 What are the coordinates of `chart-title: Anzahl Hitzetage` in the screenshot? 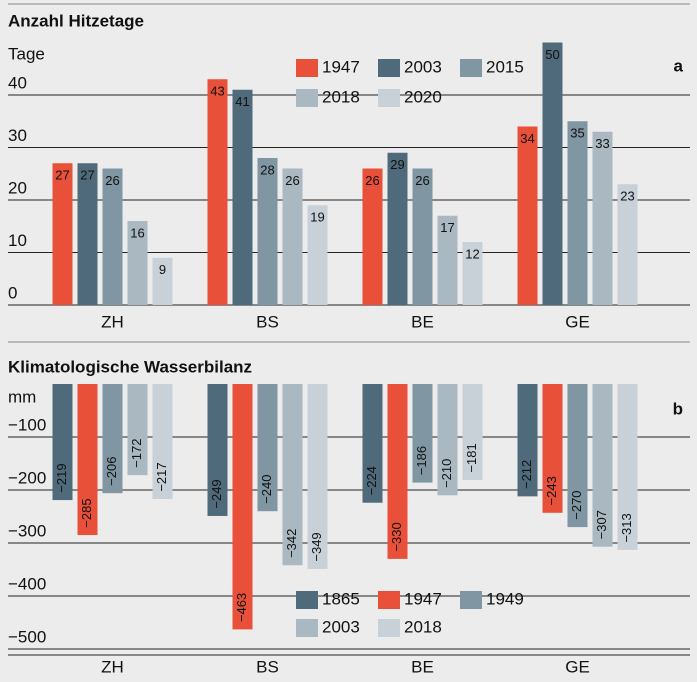 It's located at (76, 20).